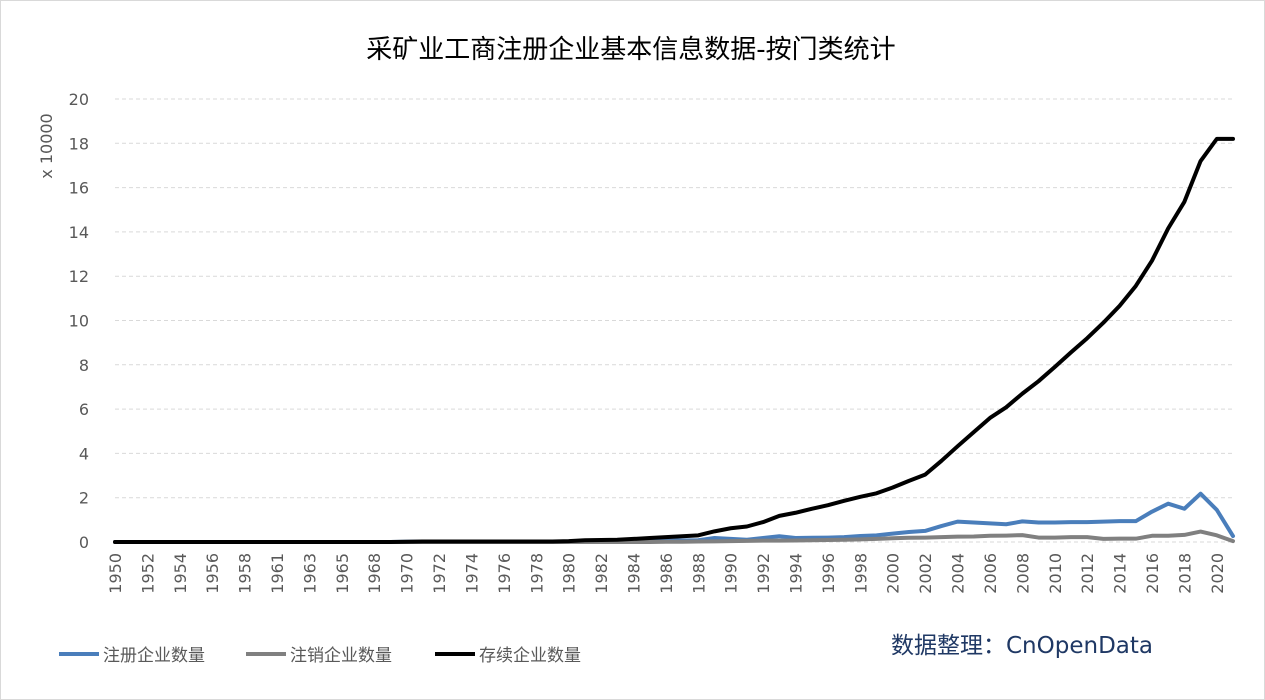  What do you see at coordinates (79, 99) in the screenshot?
I see `y-tick-label: 20` at bounding box center [79, 99].